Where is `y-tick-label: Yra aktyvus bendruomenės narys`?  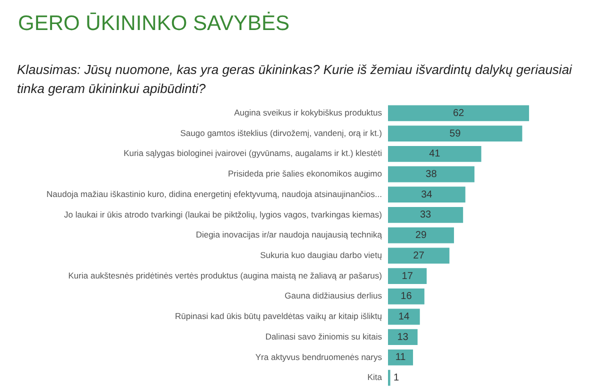
y-tick-label: Yra aktyvus bendruomenės narys is located at coordinates (318, 357).